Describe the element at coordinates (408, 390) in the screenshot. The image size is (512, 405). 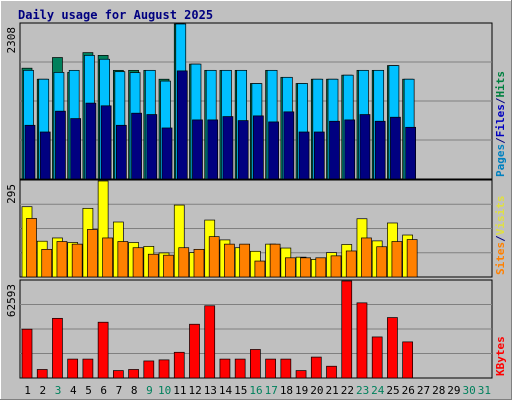
I see `x-tick-label: 26` at that location.